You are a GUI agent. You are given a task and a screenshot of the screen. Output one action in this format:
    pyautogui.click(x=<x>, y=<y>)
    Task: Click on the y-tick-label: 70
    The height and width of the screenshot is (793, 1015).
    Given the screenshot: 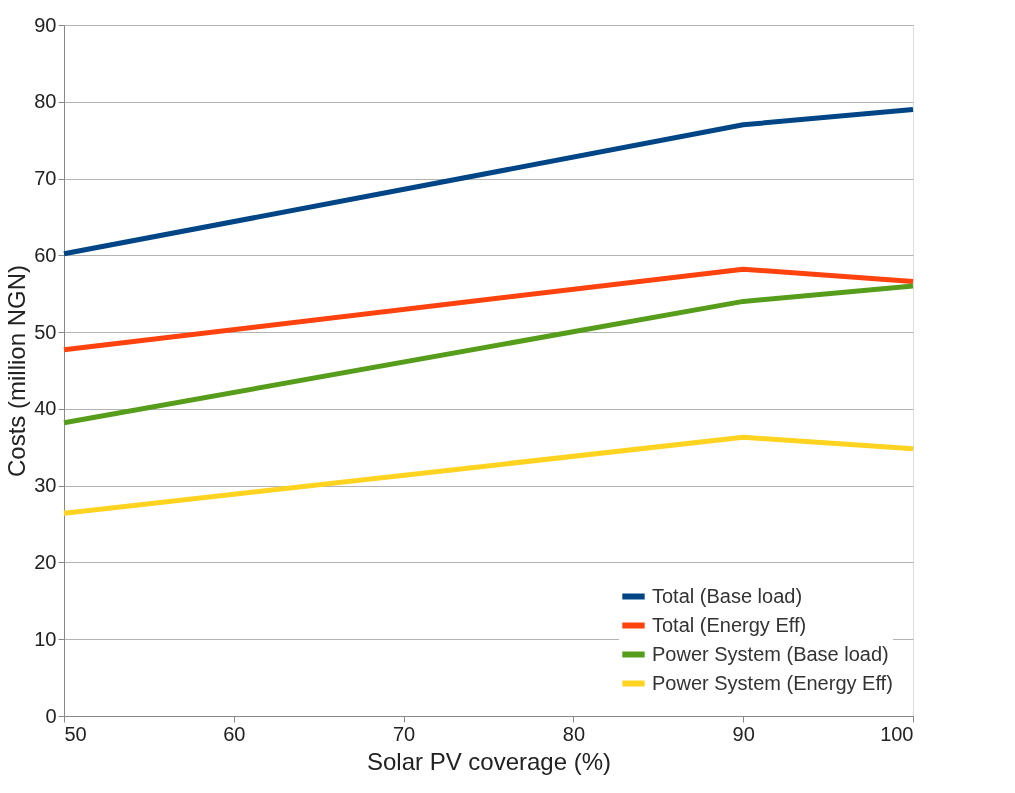 What is the action you would take?
    pyautogui.click(x=45, y=178)
    